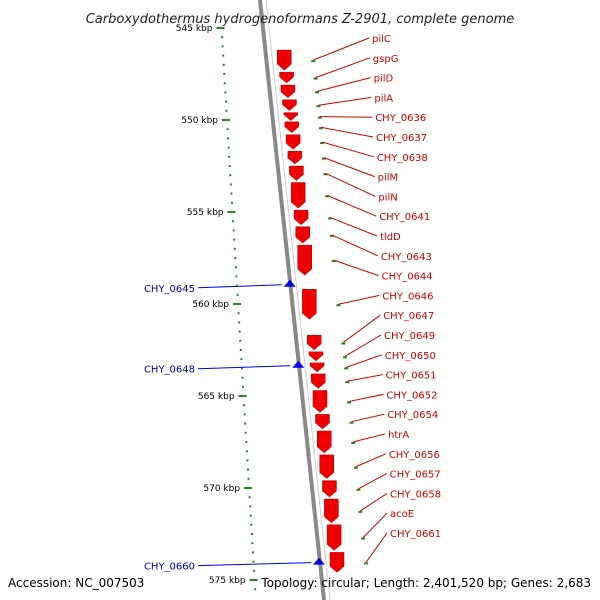 The image size is (600, 600). Describe the element at coordinates (415, 475) in the screenshot. I see `forward-gene-label: CHY_0657` at that location.